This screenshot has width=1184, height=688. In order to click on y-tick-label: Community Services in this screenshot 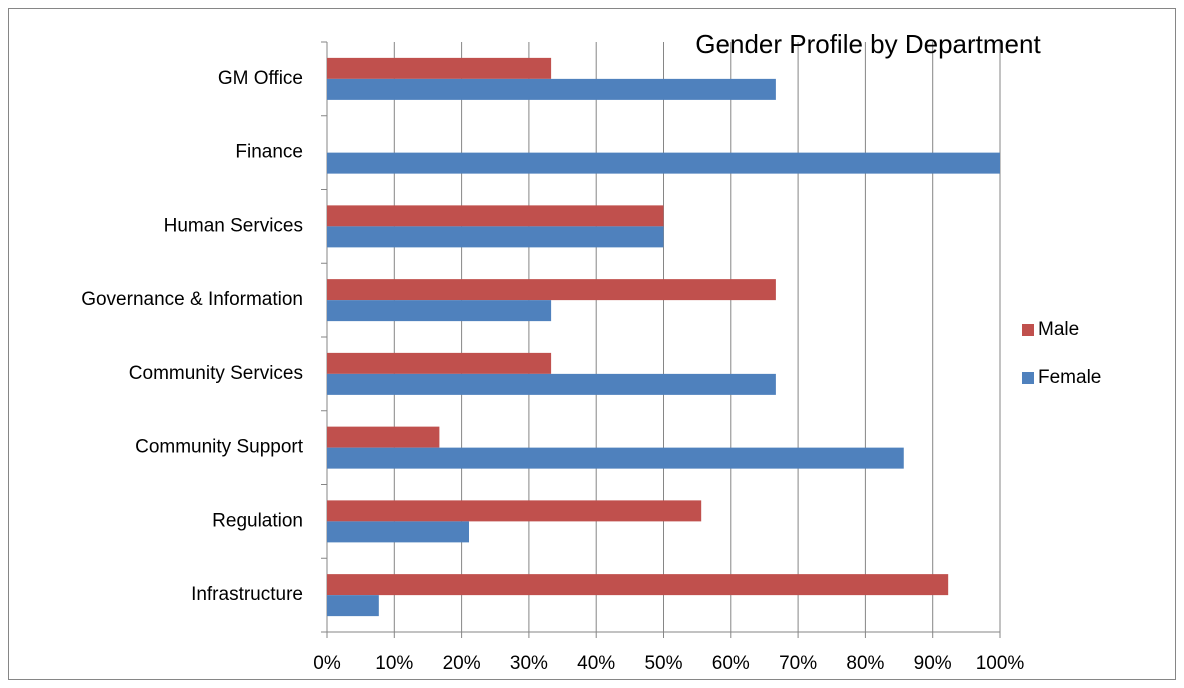, I will do `click(216, 373)`.